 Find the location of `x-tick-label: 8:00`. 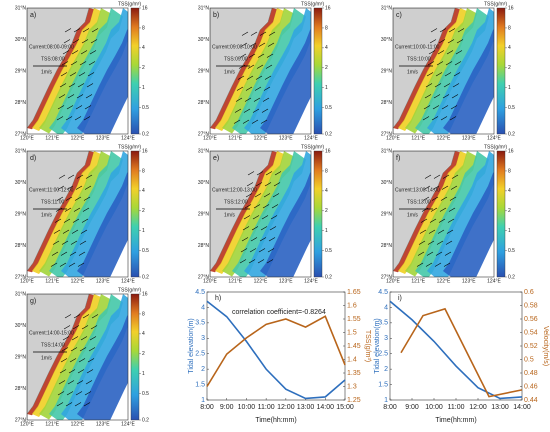

x-tick-label: 8:00 is located at coordinates (390, 407).